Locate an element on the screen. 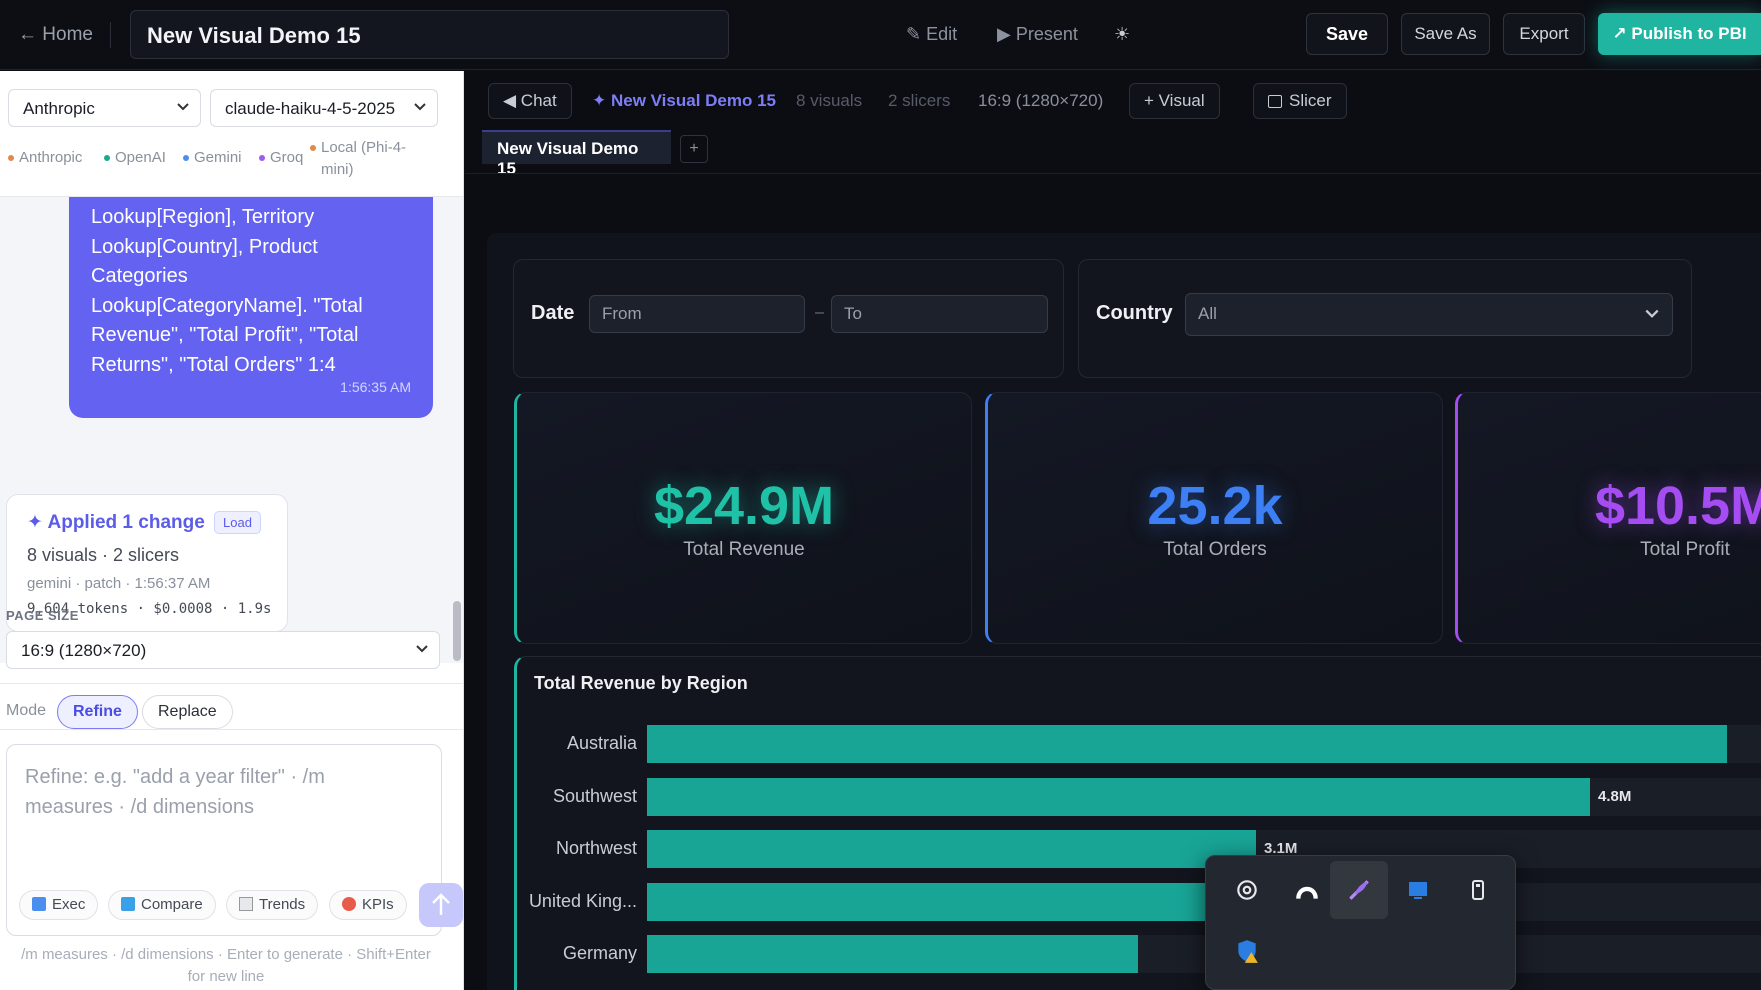  response-meta: gemini · patch · 1:56:37 AM is located at coordinates (119, 583).